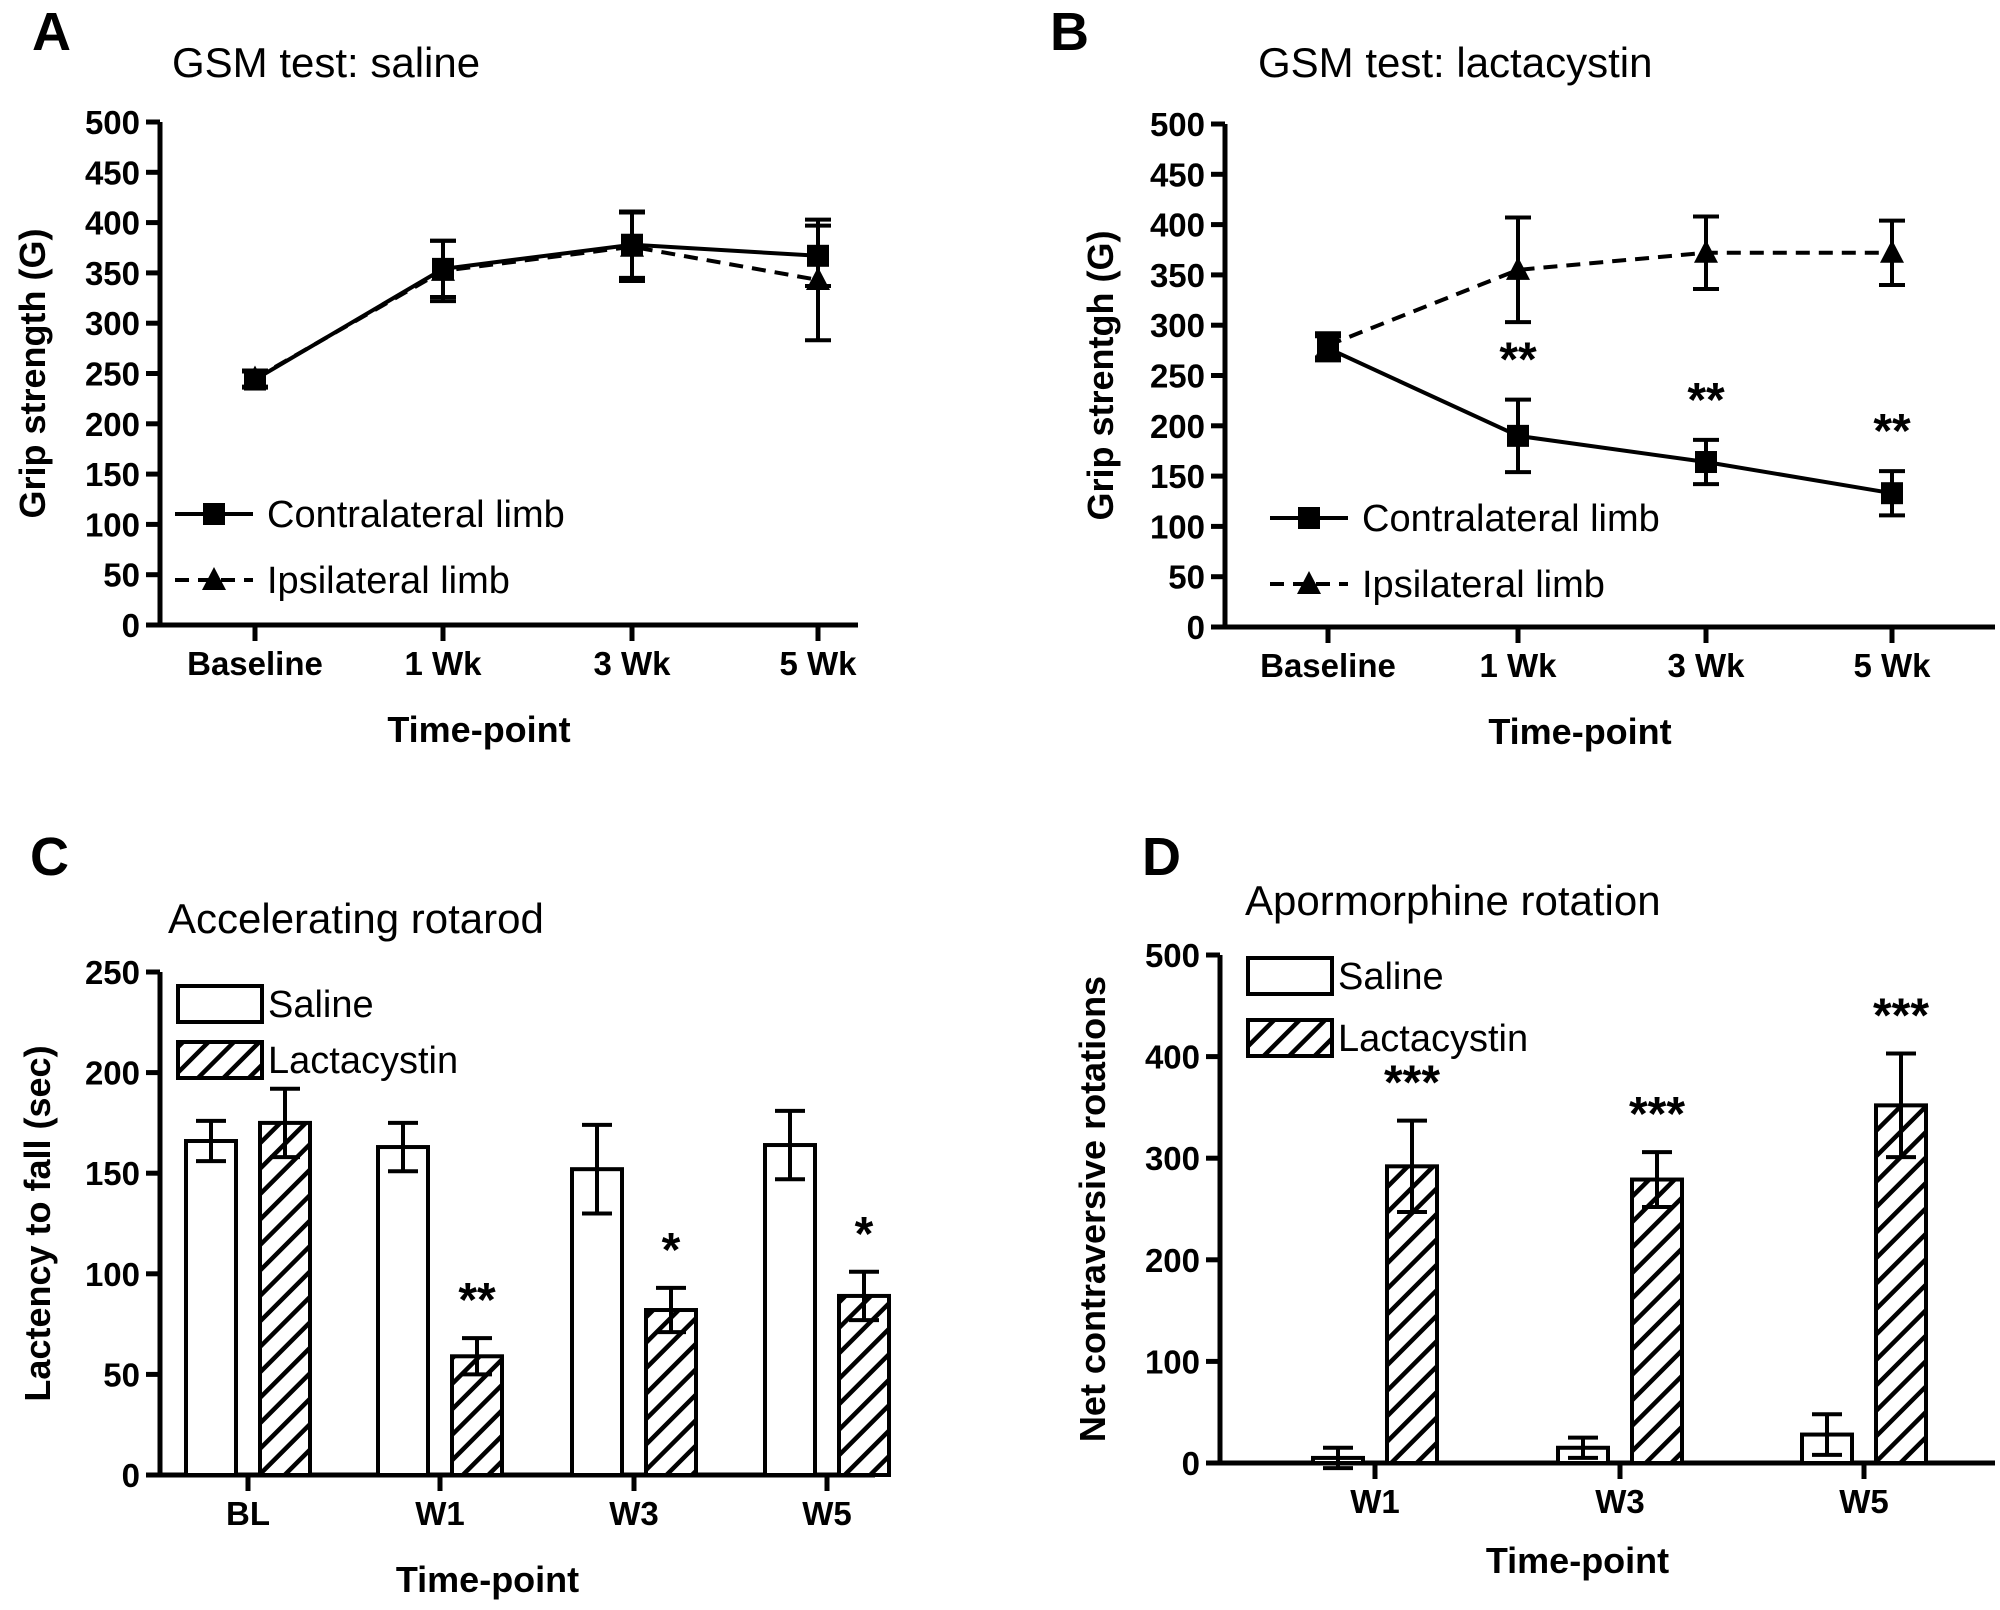  I want to click on y-tick-label: 350, so click(1177, 275).